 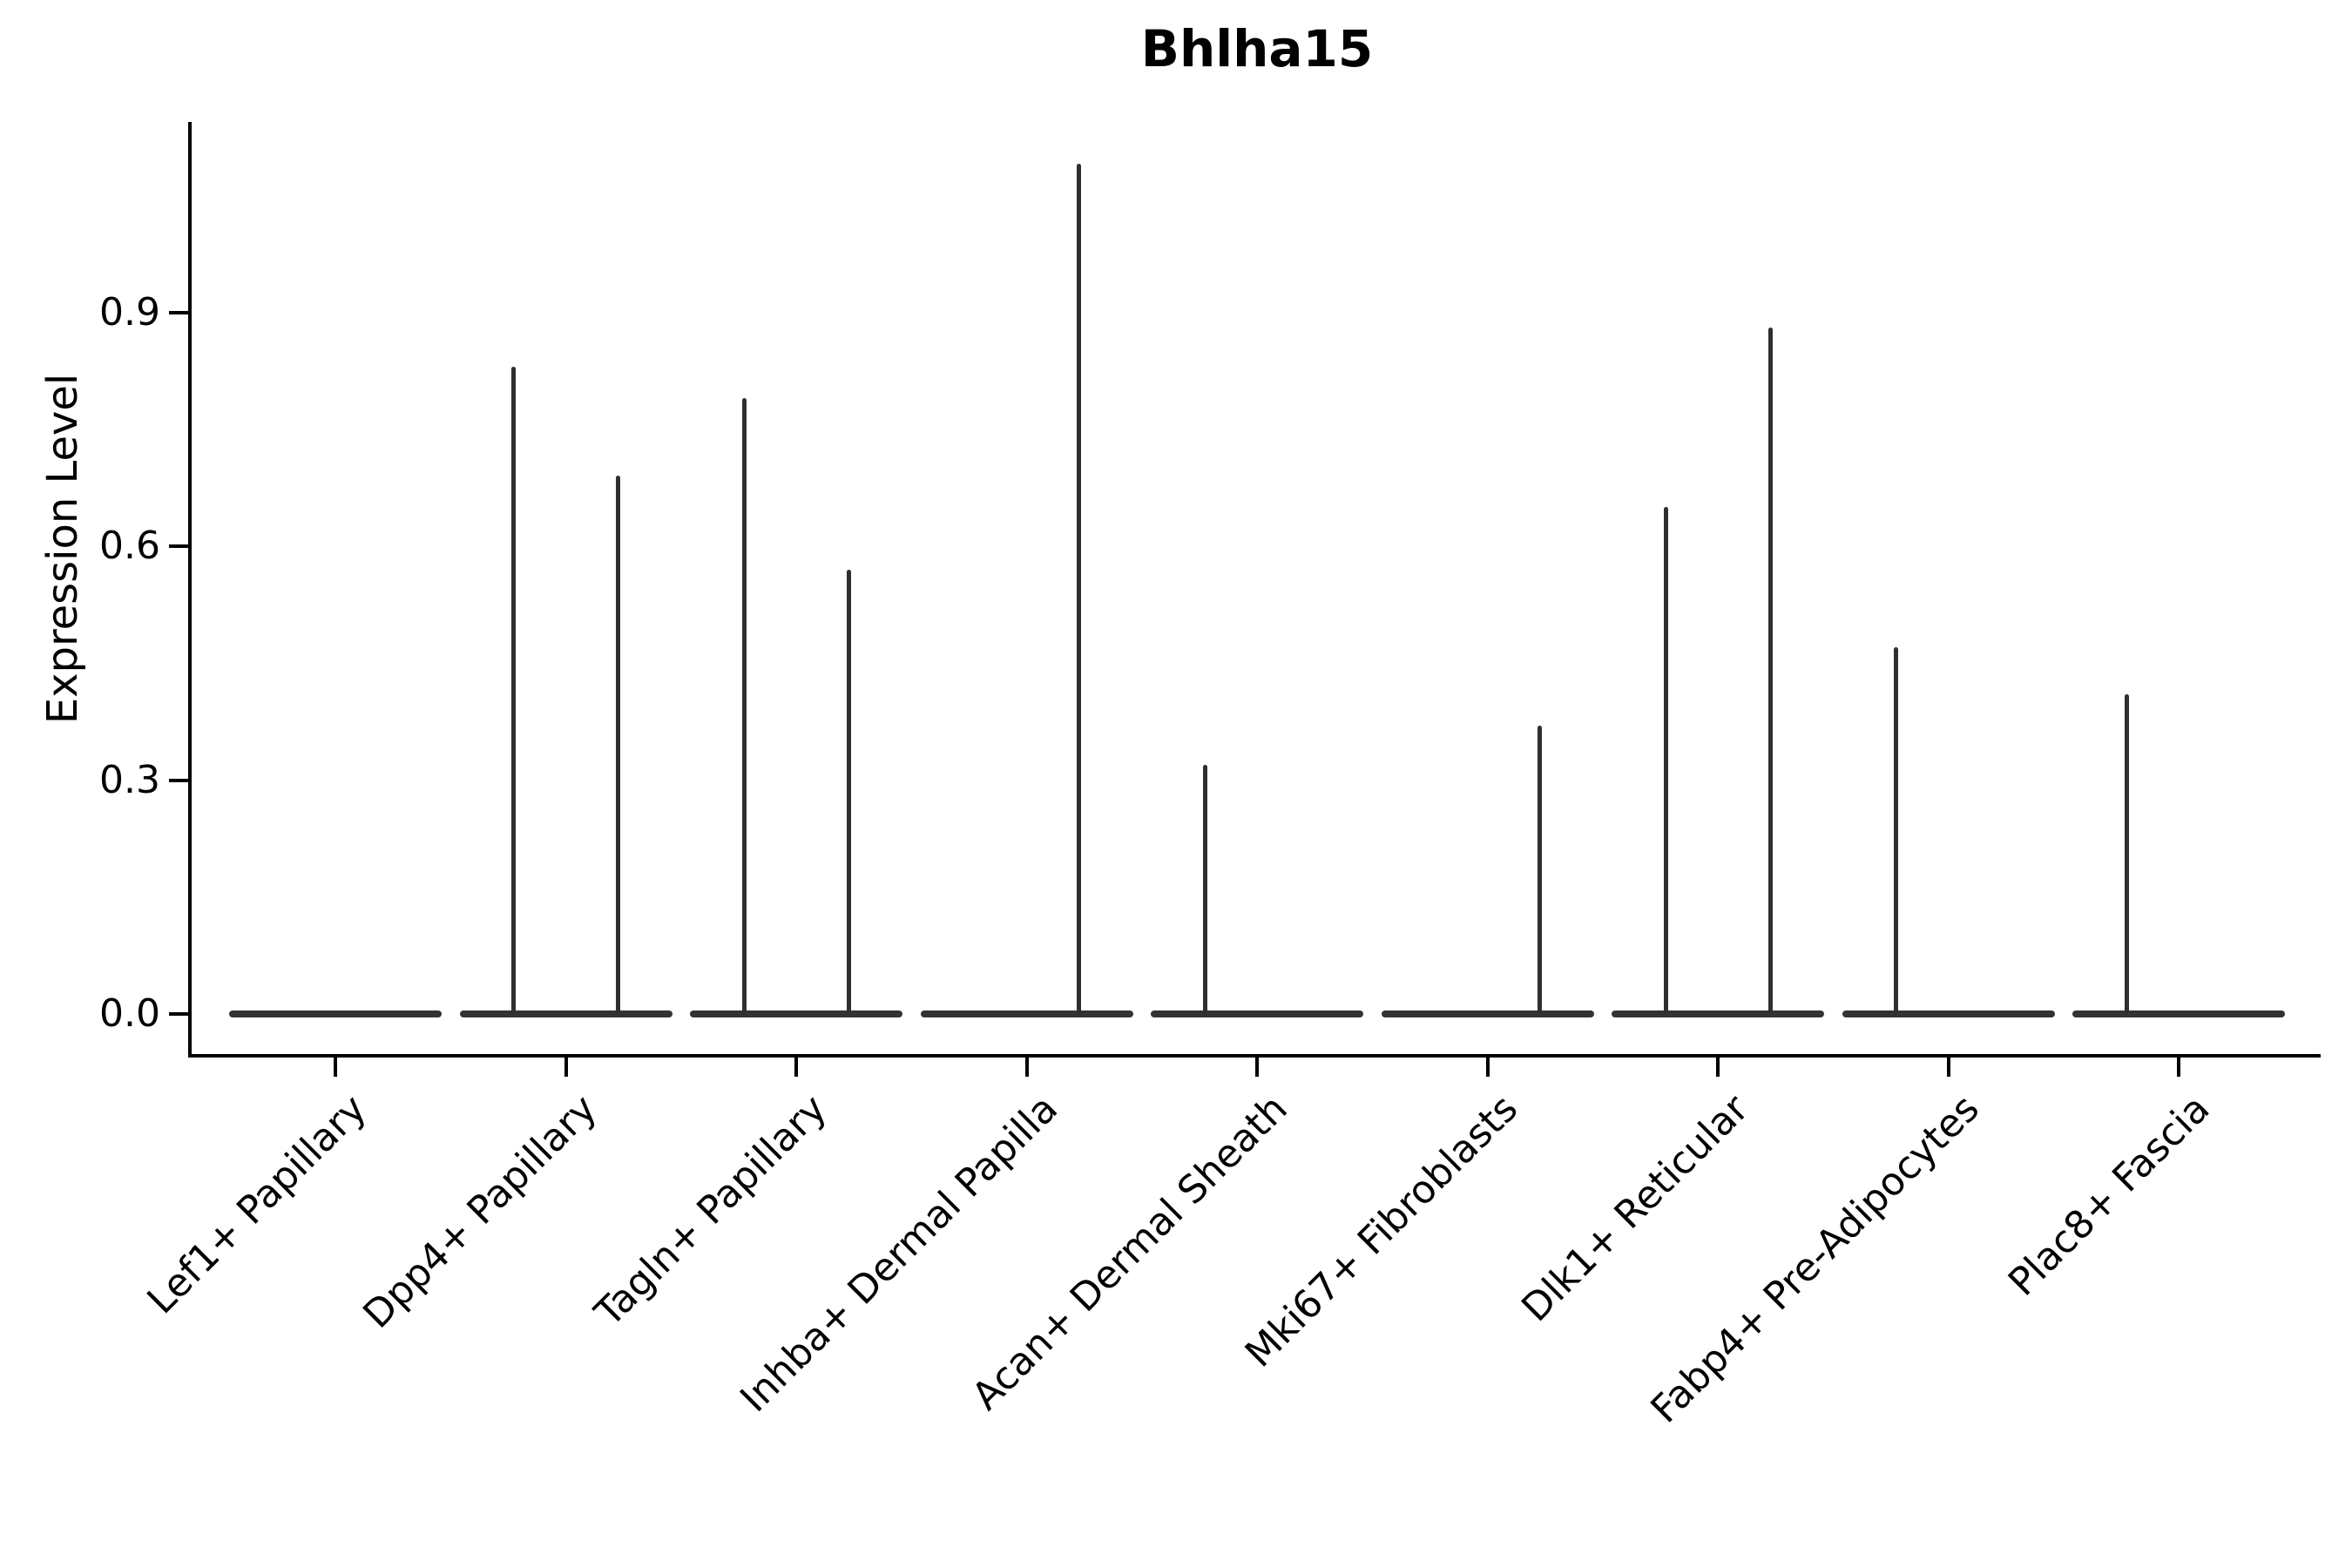 I want to click on x-tick-label: Lef1+ Papillary, so click(x=257, y=1204).